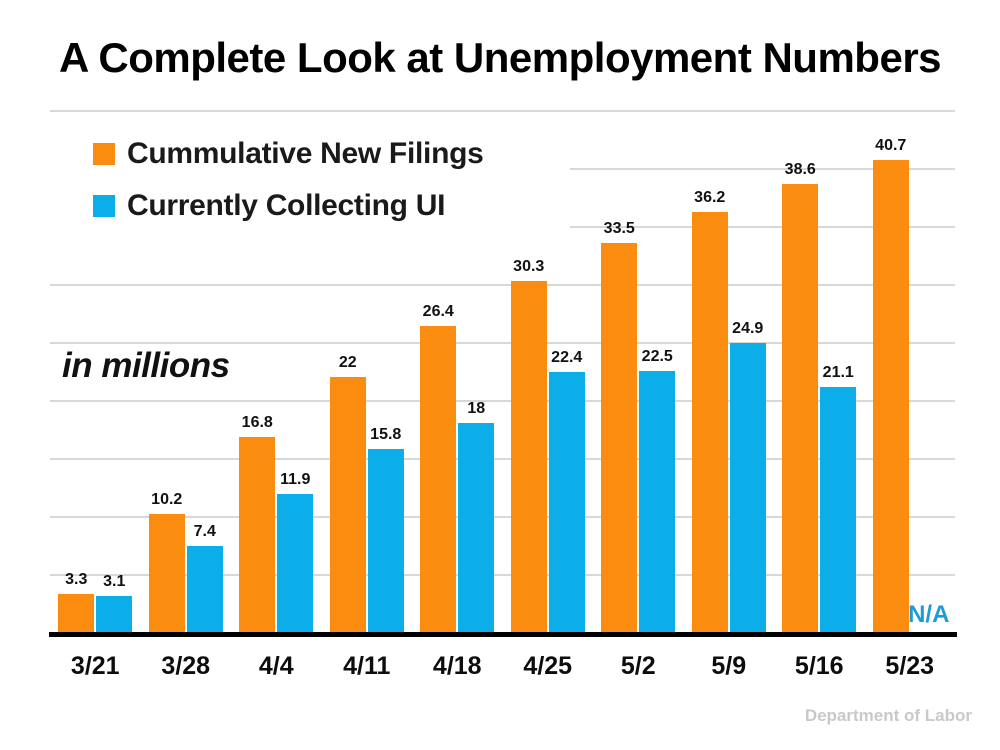 The width and height of the screenshot is (1000, 750). What do you see at coordinates (710, 198) in the screenshot?
I see `value-label: 36.2` at bounding box center [710, 198].